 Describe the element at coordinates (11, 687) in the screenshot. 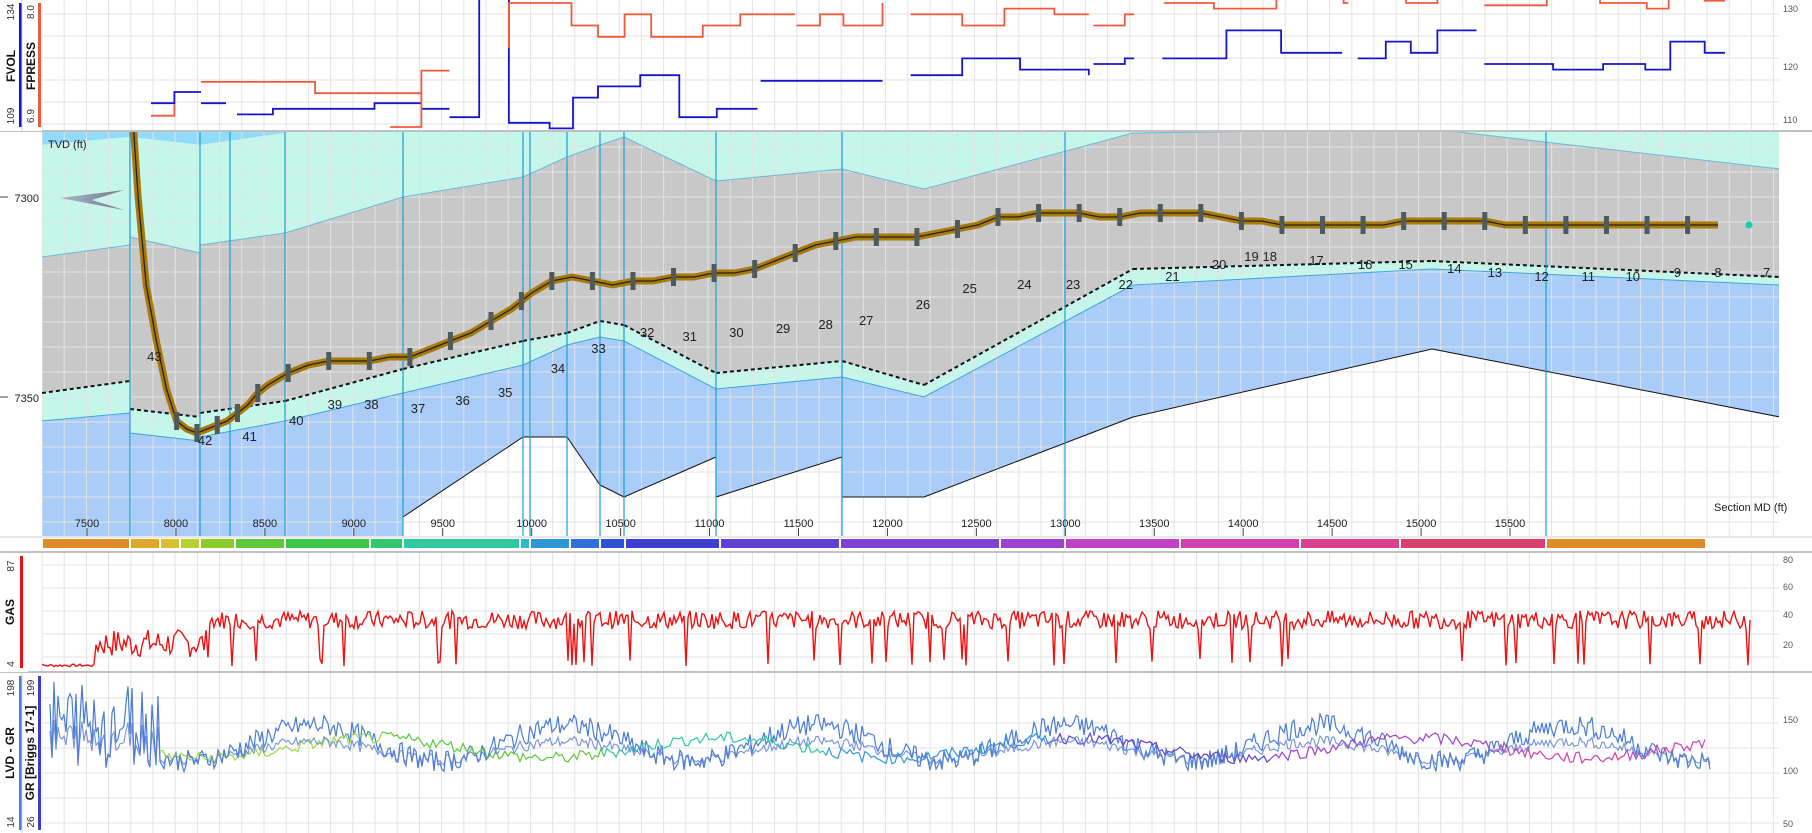

I see `lvd-gr-max: 198` at that location.